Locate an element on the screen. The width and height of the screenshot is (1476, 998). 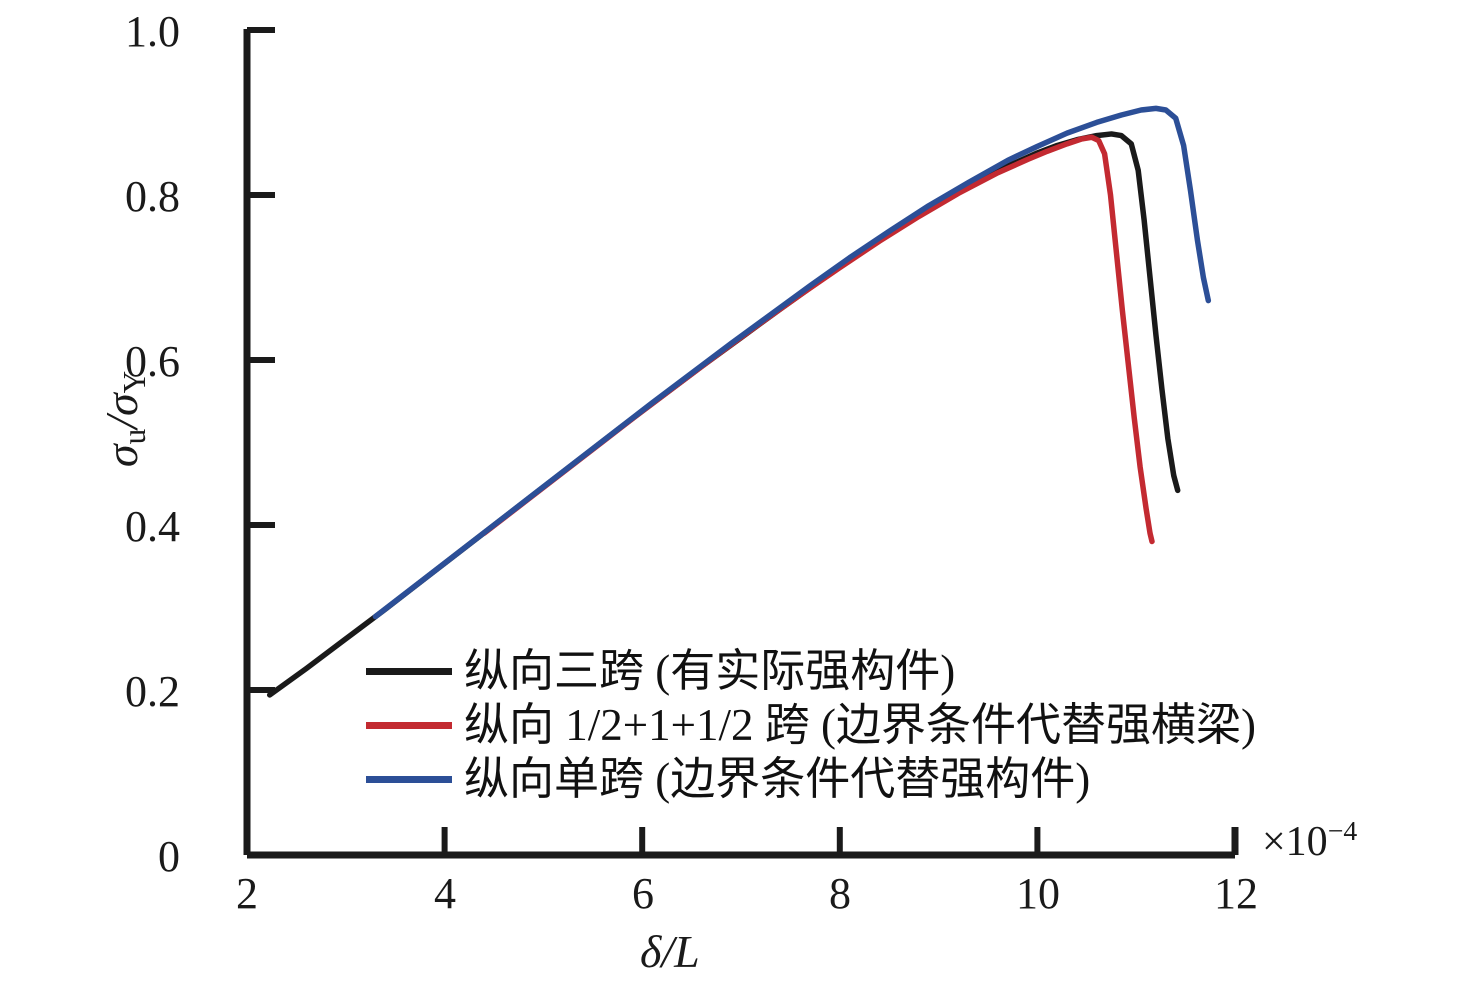
legend-item-1: 纵向 1/2+1+1/2 跨 (边界条件代替强横梁) is located at coordinates (811, 725).